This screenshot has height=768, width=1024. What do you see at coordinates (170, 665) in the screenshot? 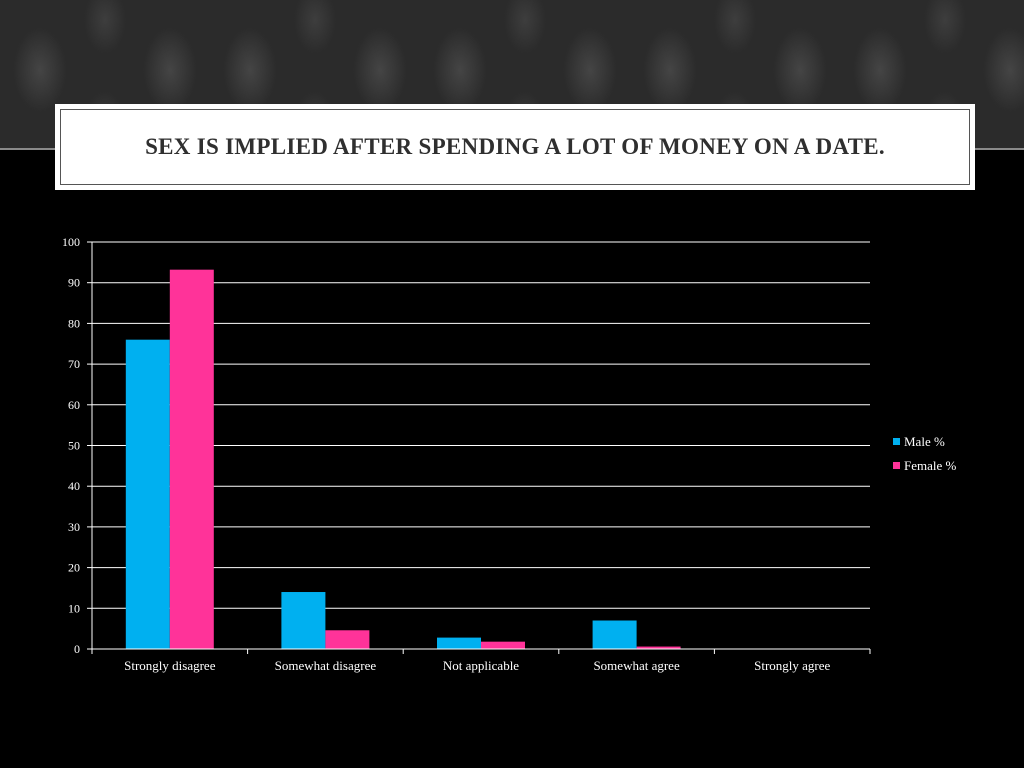
I see `category-label: Strongly disagree` at bounding box center [170, 665].